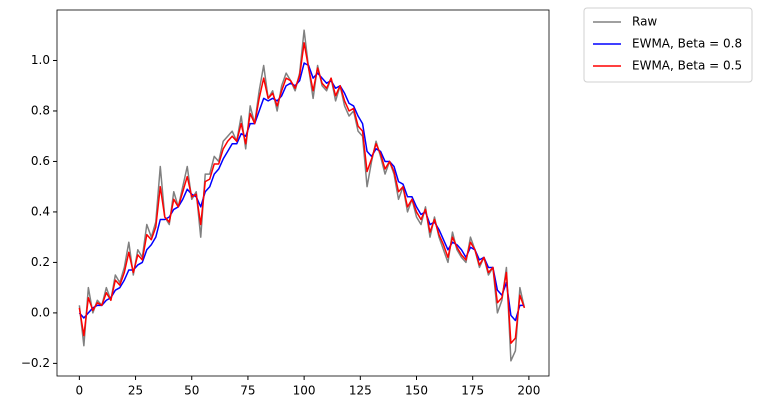 The height and width of the screenshot is (413, 761). I want to click on x-tick-label: 175, so click(472, 391).